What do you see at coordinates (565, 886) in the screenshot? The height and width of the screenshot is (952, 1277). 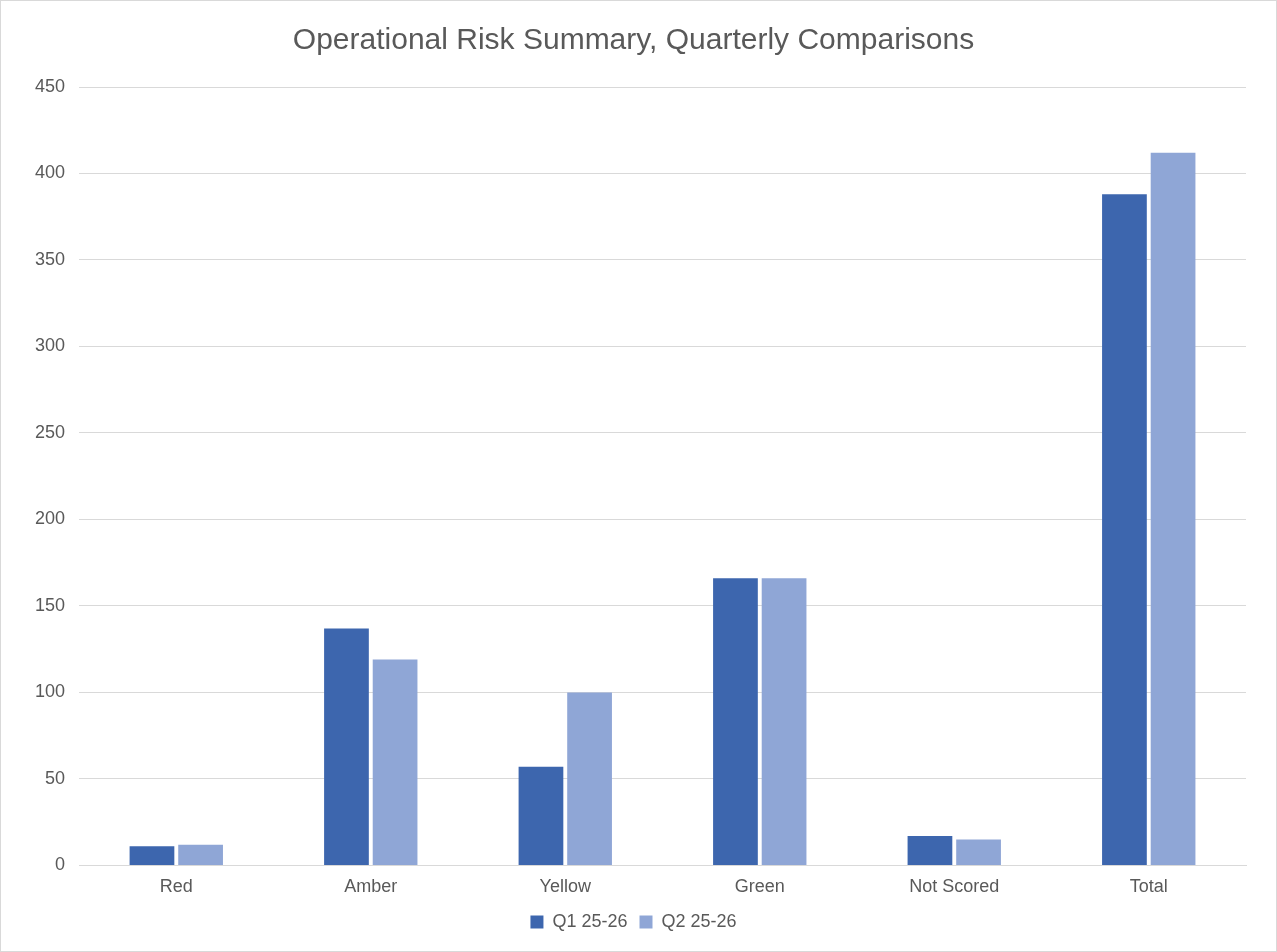 I see `x-tick-label: Yellow` at bounding box center [565, 886].